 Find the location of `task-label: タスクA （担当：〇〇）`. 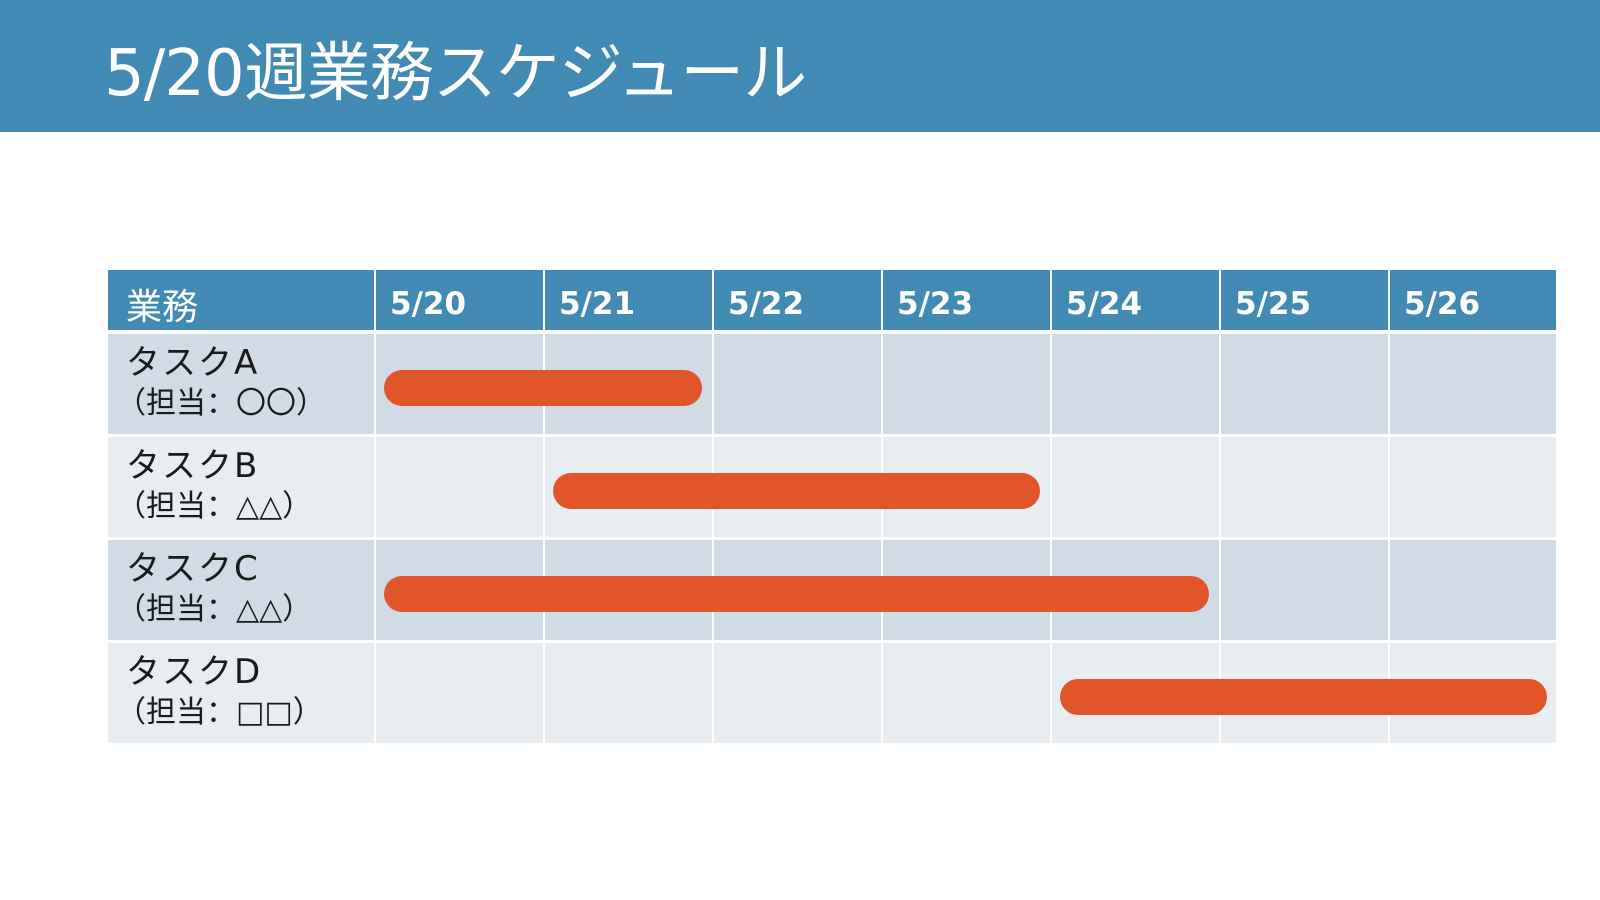

task-label: タスクA （担当：〇〇） is located at coordinates (221, 382).